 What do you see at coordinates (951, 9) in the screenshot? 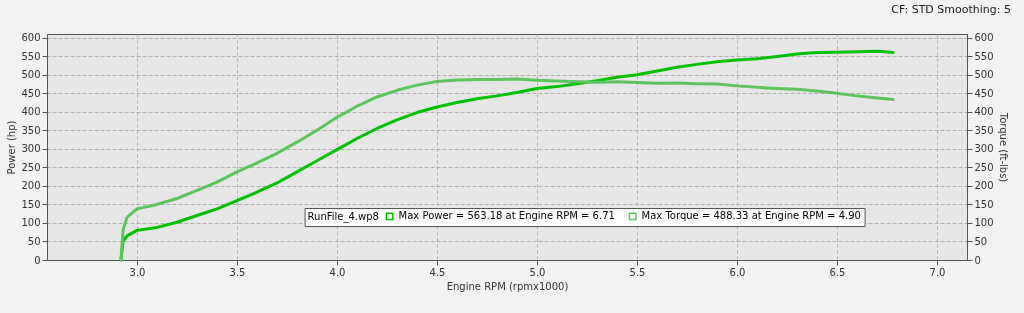
I see `text: CF: STD Smoothing: 5` at bounding box center [951, 9].